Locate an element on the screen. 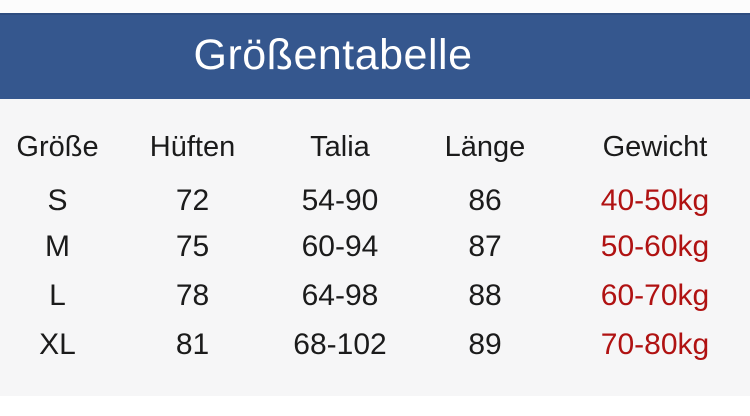 The image size is (750, 416). bottom-margin-strip is located at coordinates (375, 406).